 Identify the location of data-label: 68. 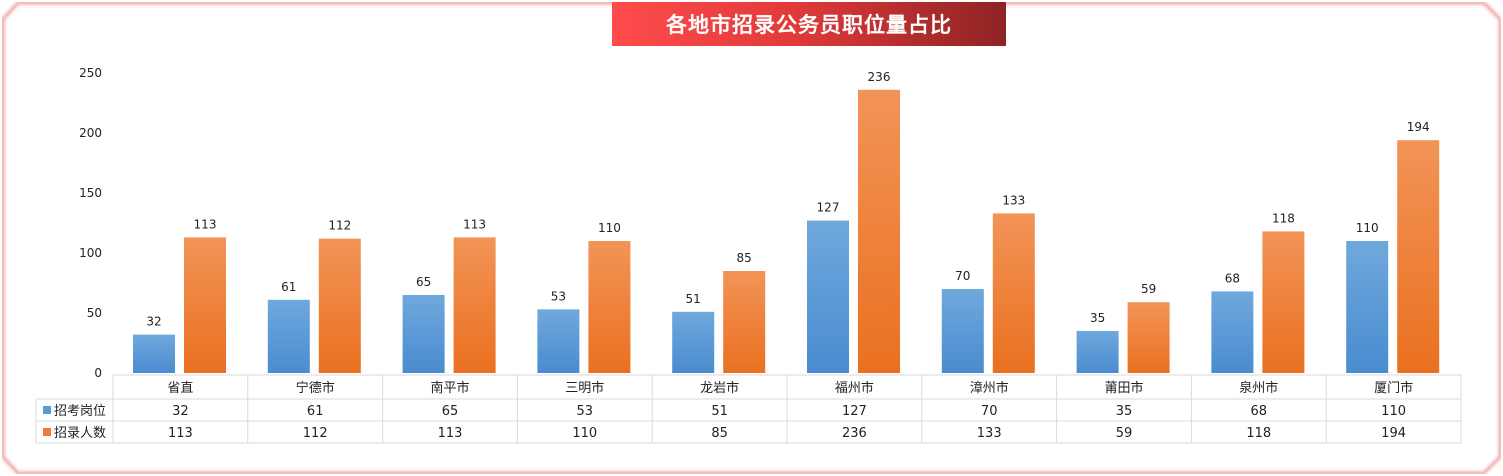
(1232, 278).